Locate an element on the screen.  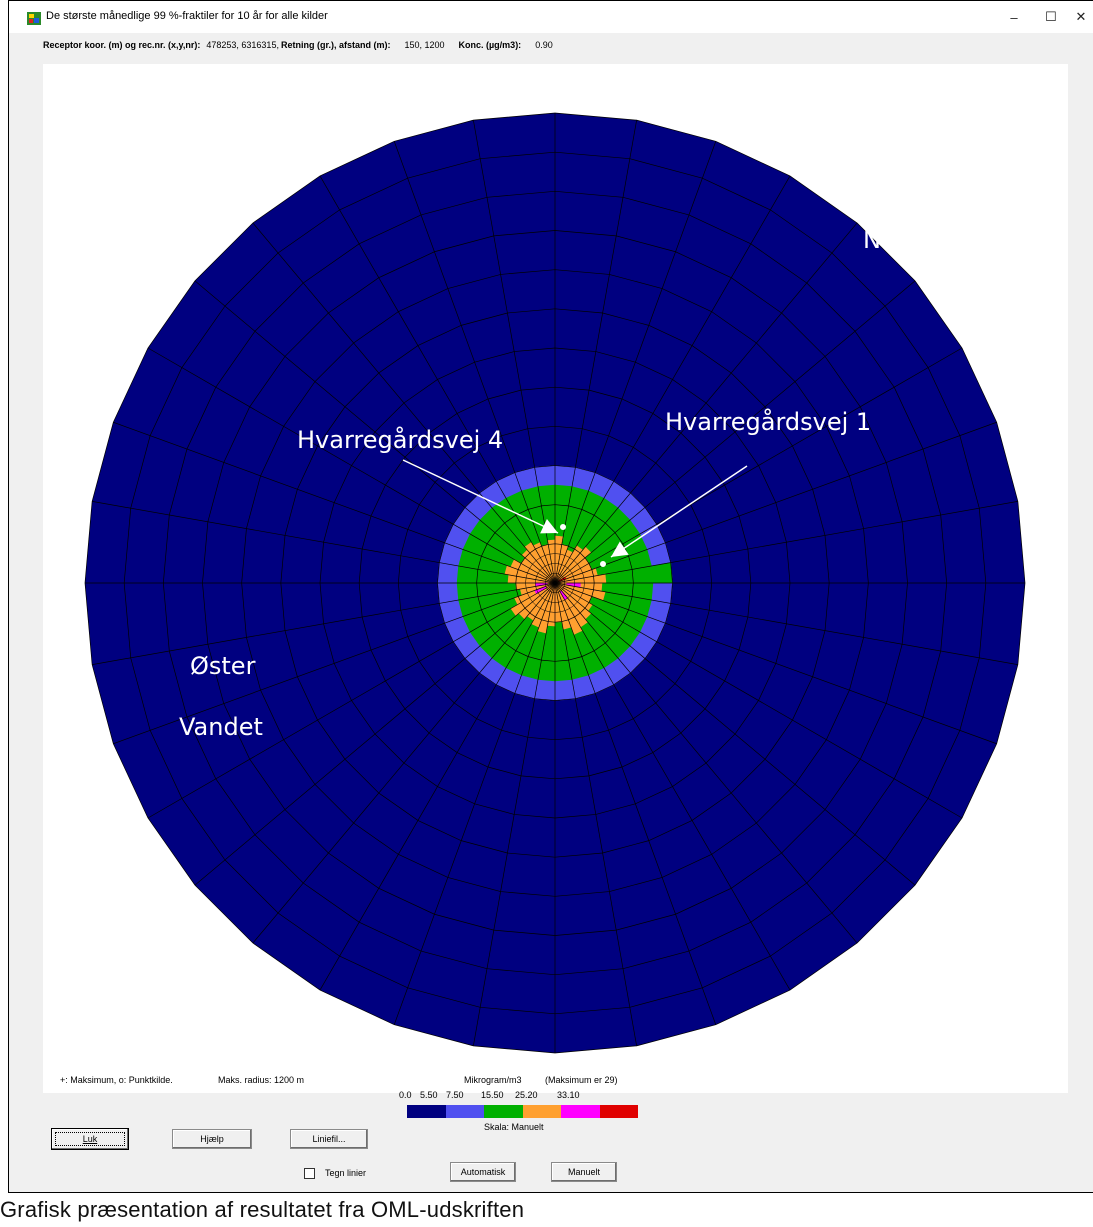
arrow-hvarregaardsvej-1-line is located at coordinates (679, 511).